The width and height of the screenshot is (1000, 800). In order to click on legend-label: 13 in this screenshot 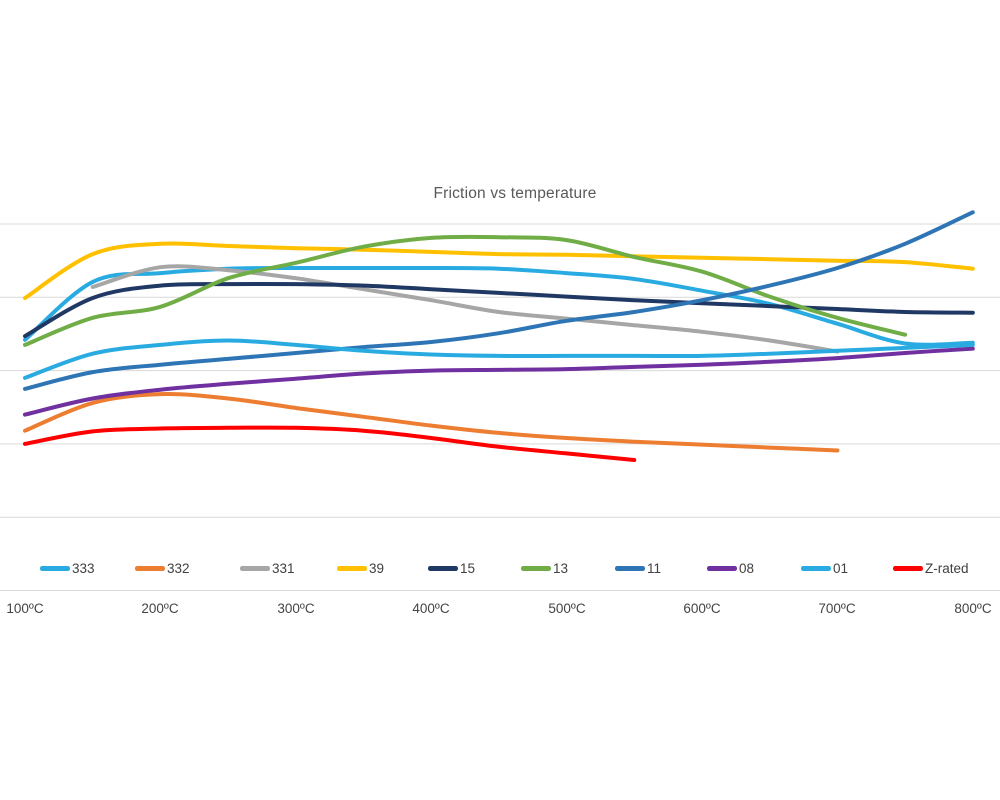, I will do `click(561, 568)`.